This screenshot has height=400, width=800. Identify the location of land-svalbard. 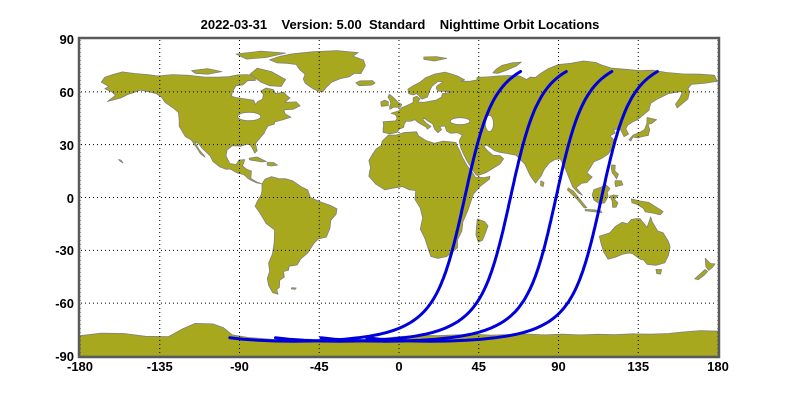
(435, 59).